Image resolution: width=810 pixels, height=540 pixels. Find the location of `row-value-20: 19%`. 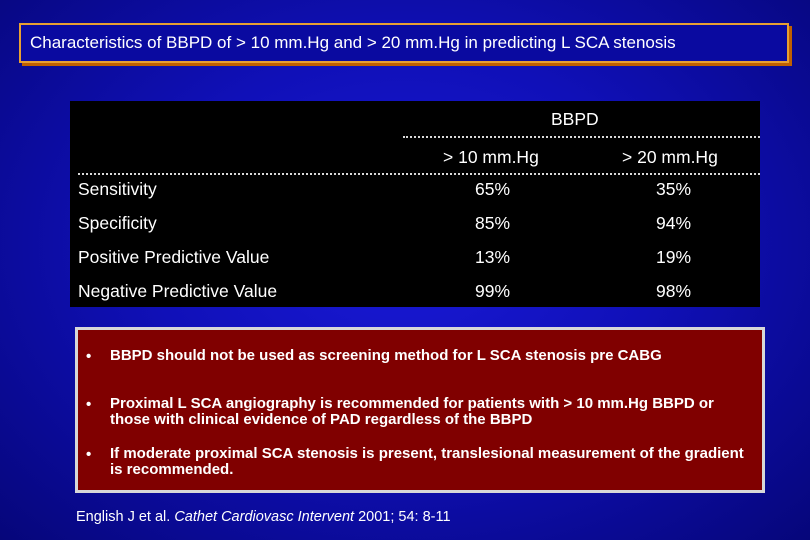

row-value-20: 19% is located at coordinates (674, 257).